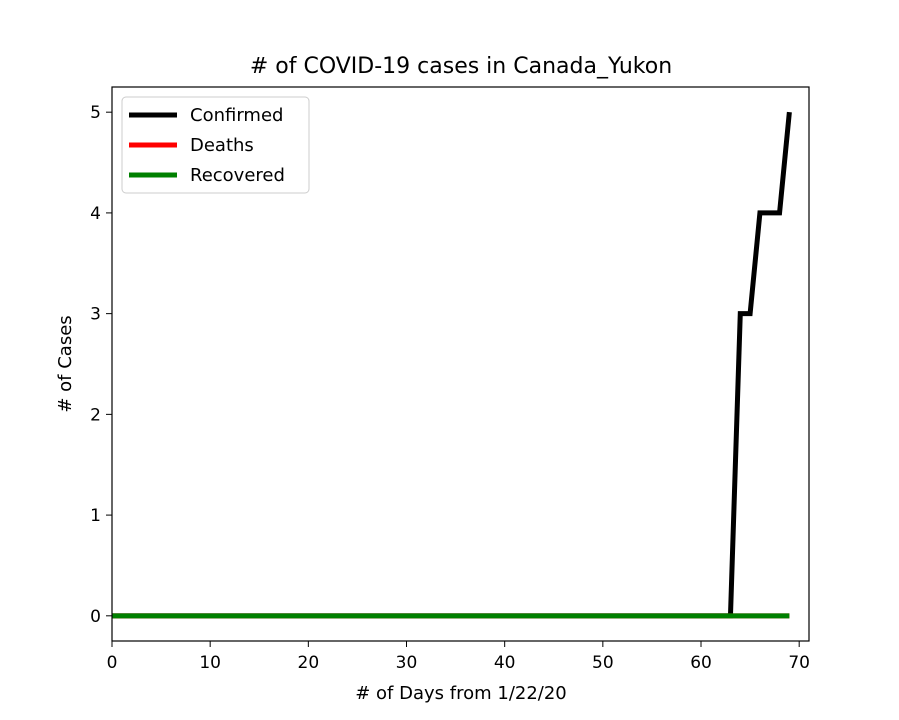 The width and height of the screenshot is (899, 720). I want to click on legend-box, so click(215, 145).